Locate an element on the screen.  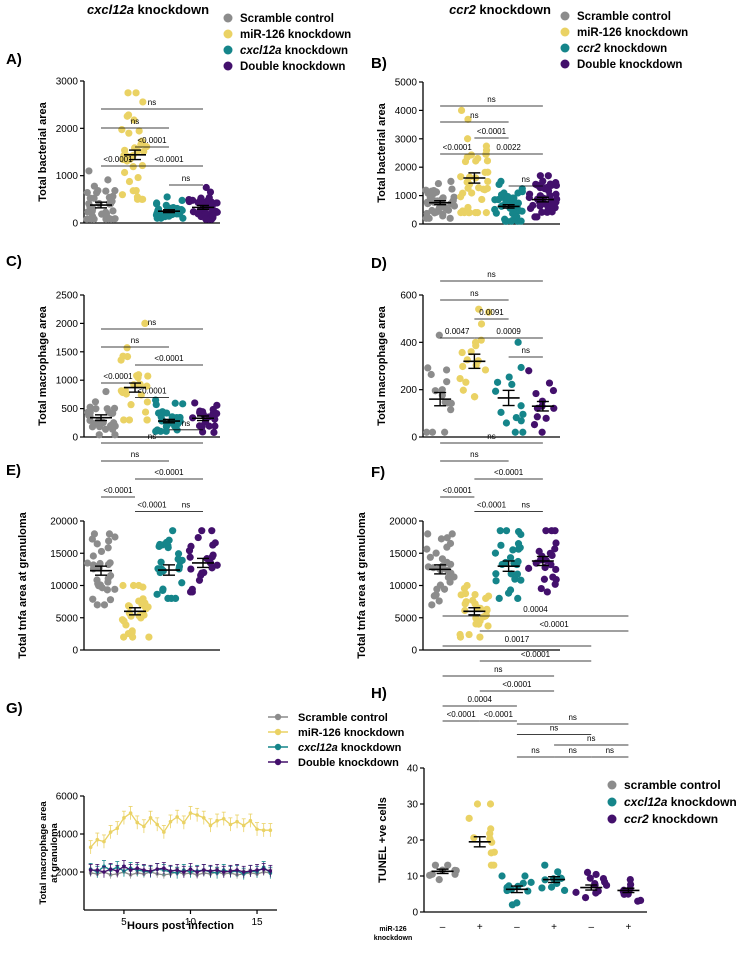
y-tick-label: 20 is located at coordinates (413, 841).